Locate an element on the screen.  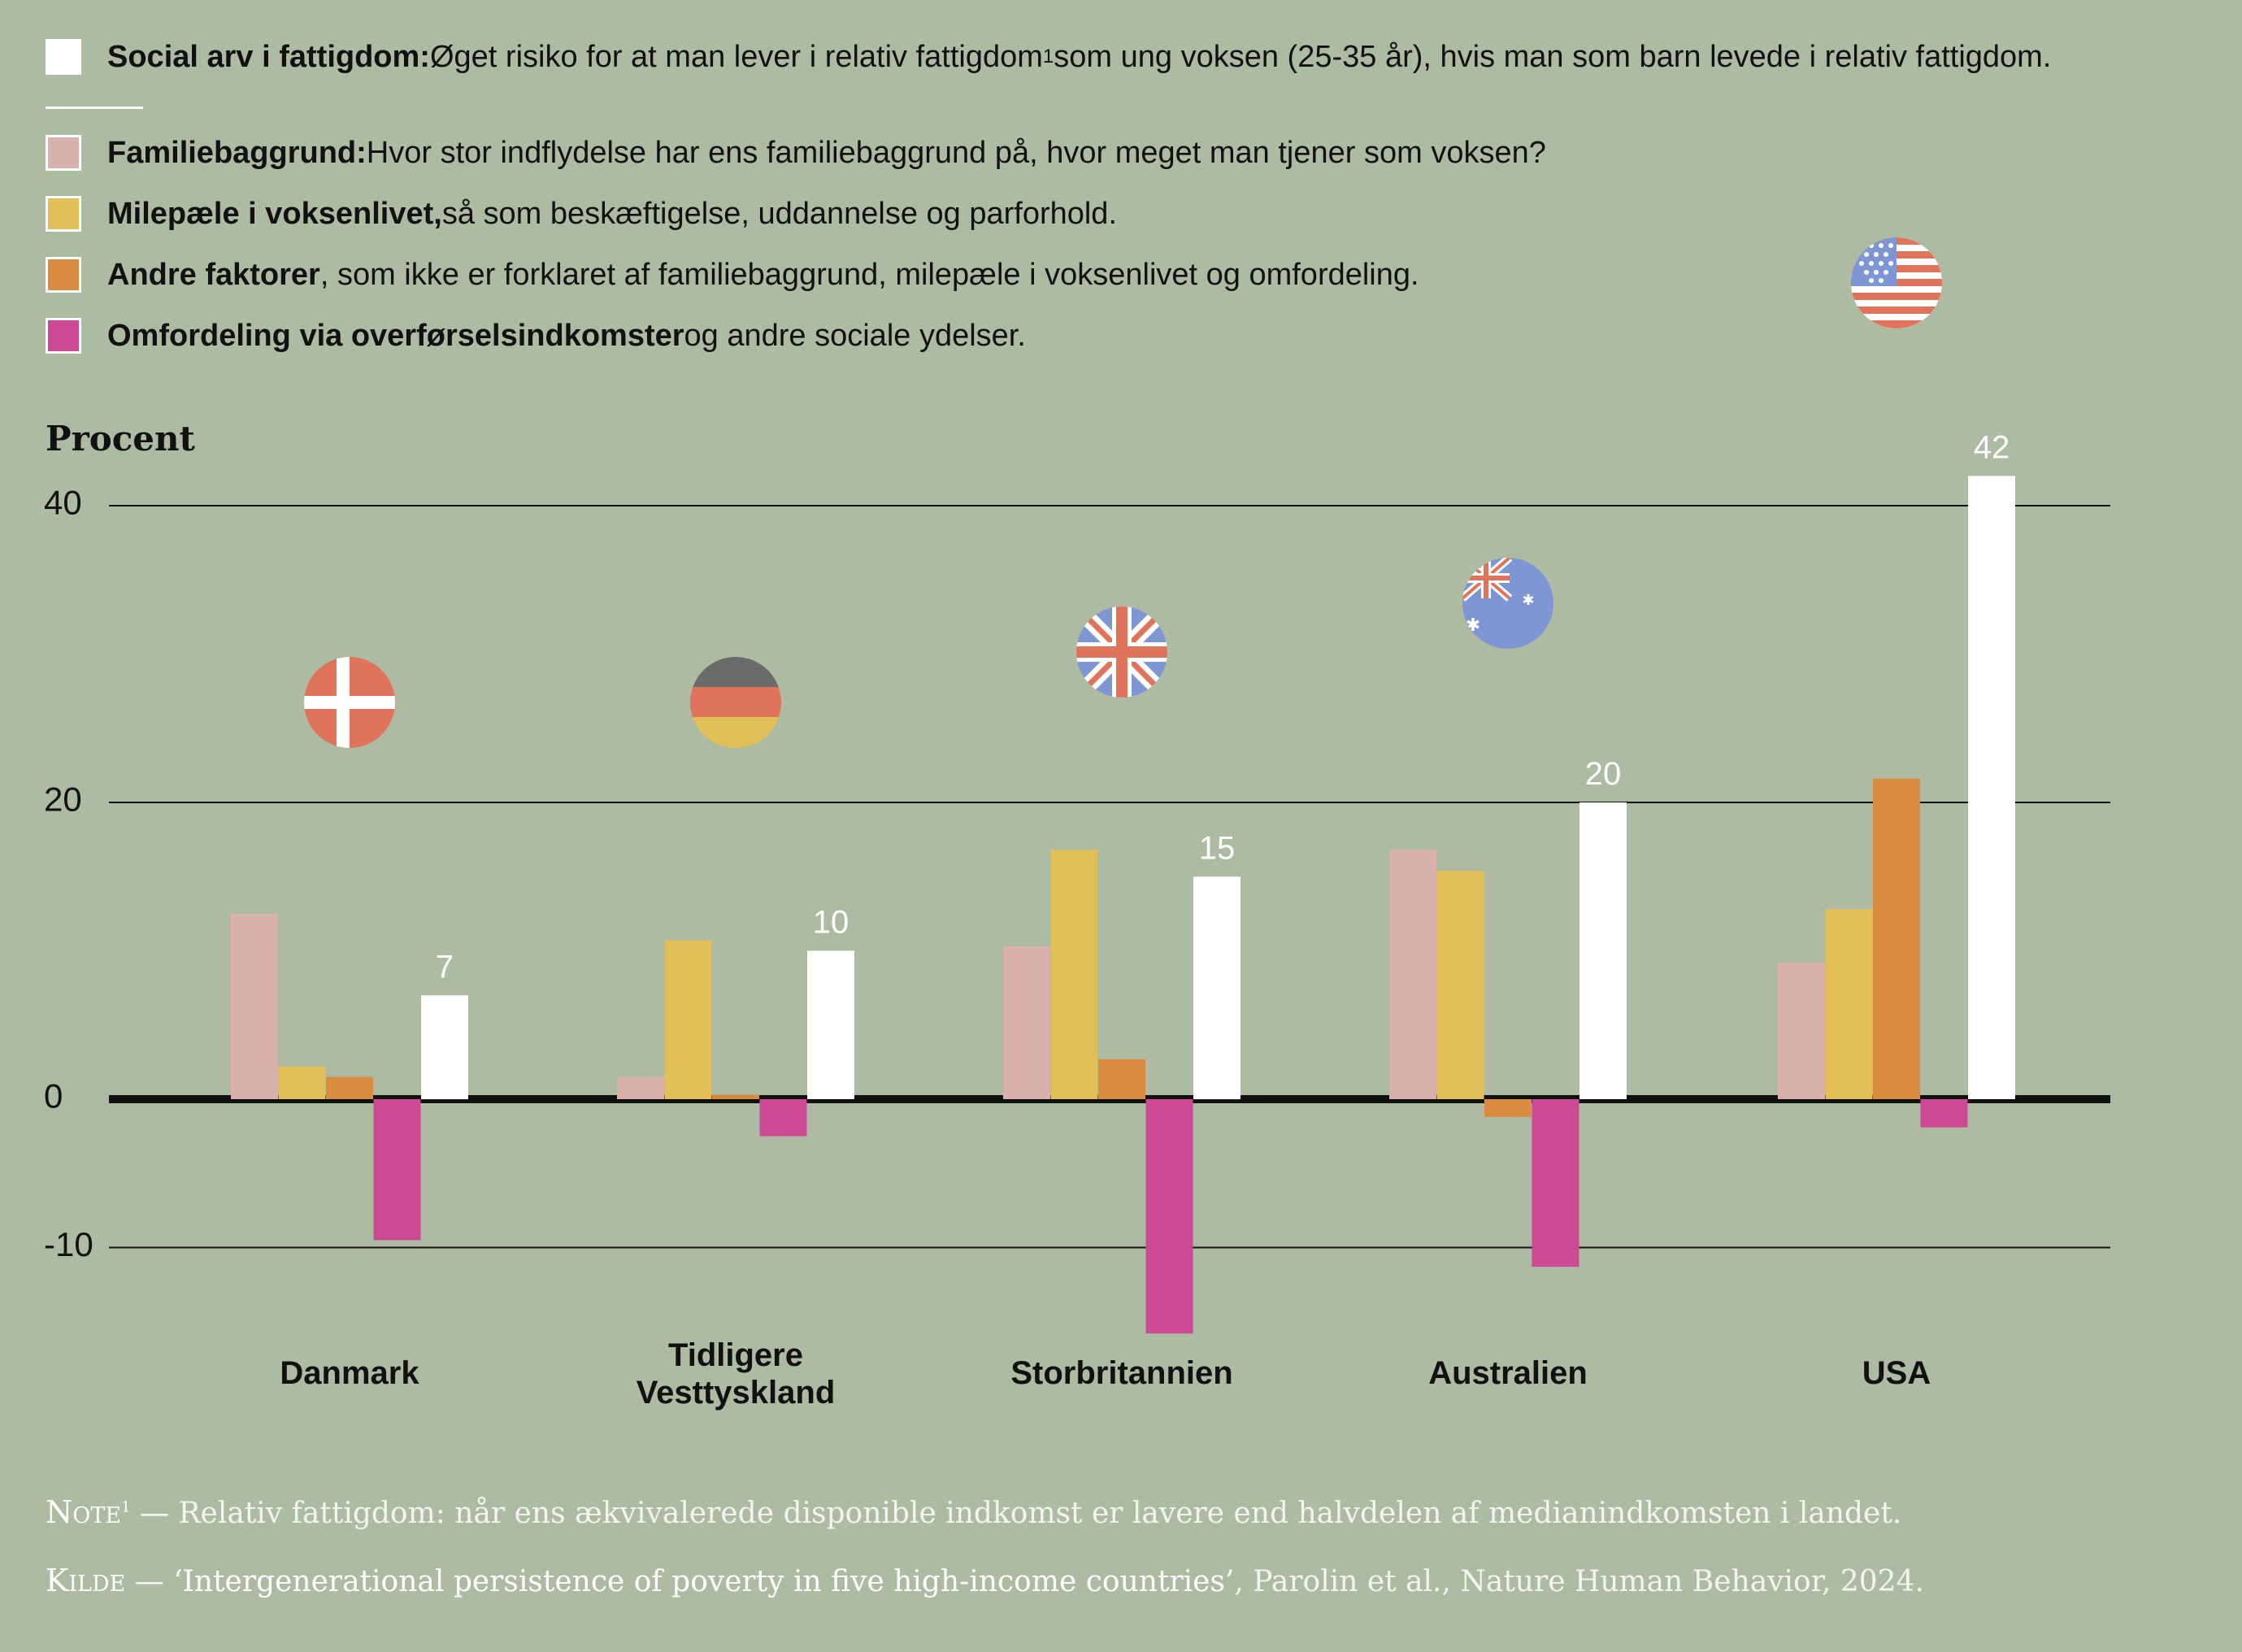
germany-flag-icon is located at coordinates (735, 702).